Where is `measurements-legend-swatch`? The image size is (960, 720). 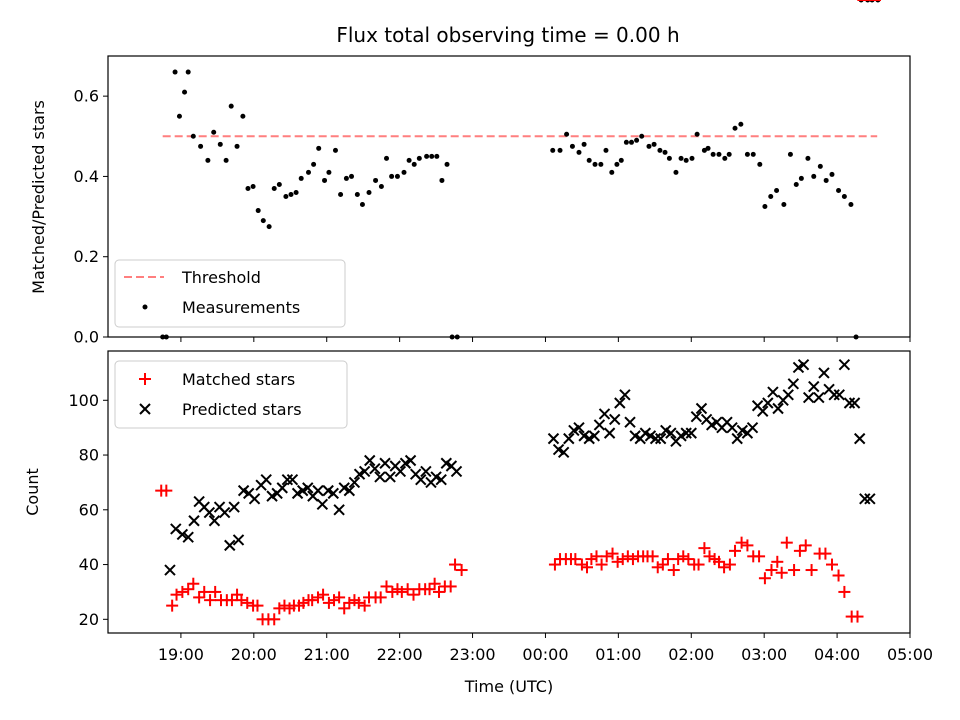 measurements-legend-swatch is located at coordinates (145, 307).